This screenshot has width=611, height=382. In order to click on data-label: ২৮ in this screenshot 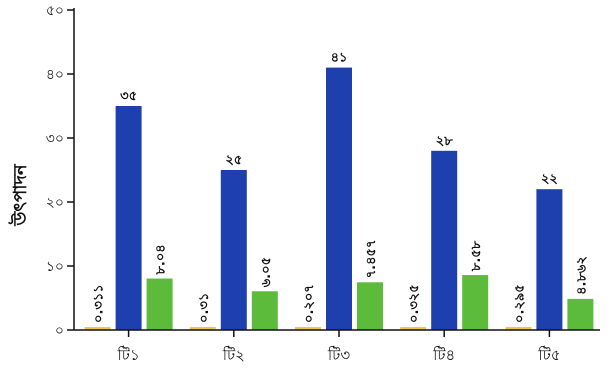, I will do `click(444, 141)`.